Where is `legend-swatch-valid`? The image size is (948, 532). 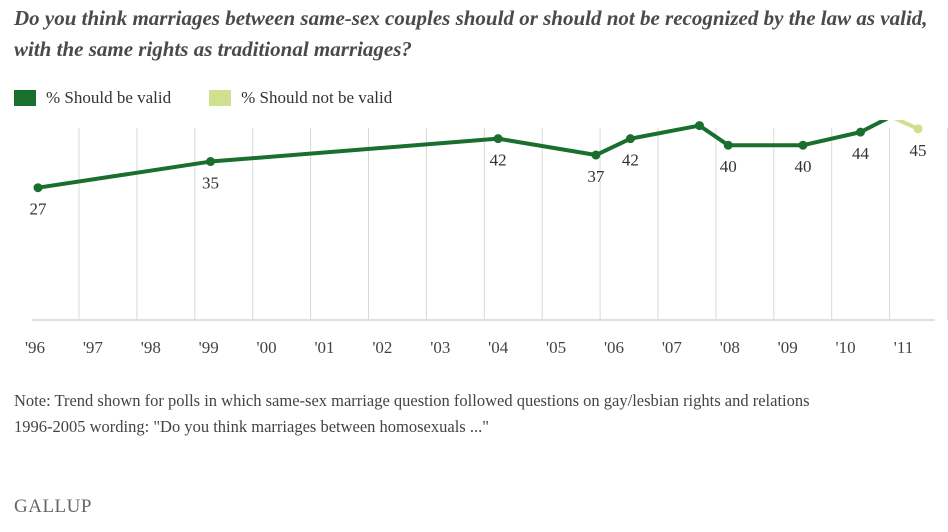 legend-swatch-valid is located at coordinates (25, 98).